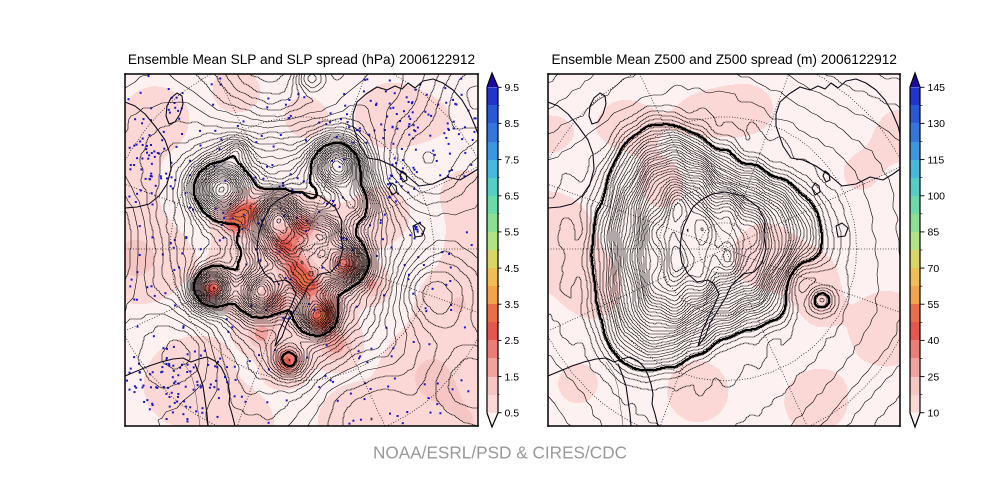 This screenshot has height=500, width=1000. I want to click on svg-text: 70, so click(934, 269).